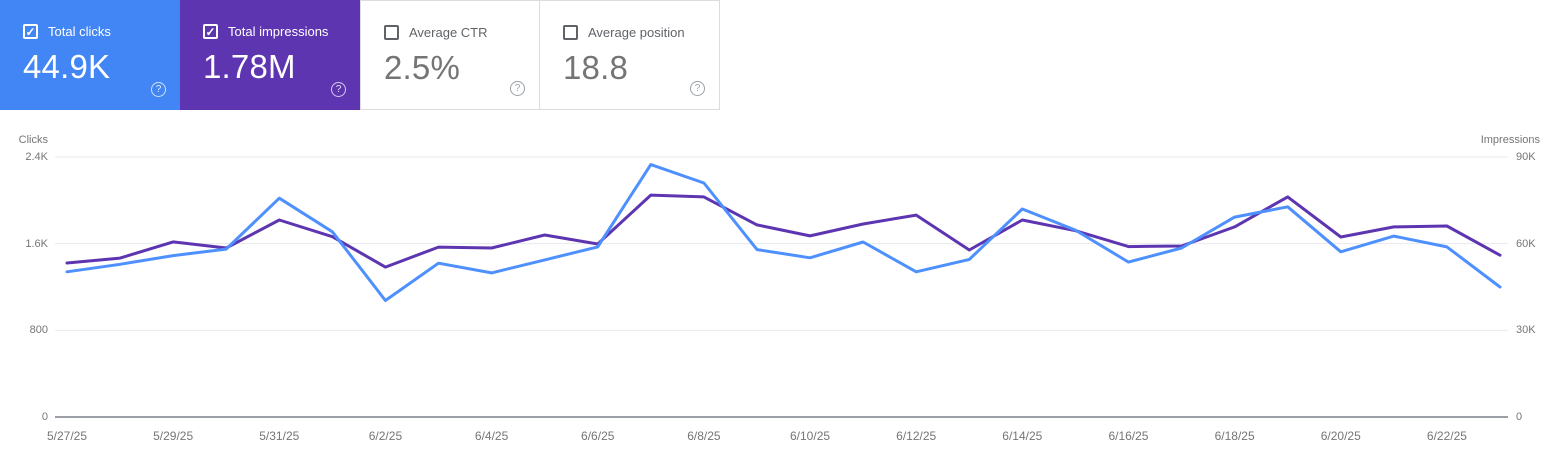  I want to click on metric-card-total-clicks: ✓ Total clicks 44.9K ?, so click(90, 55).